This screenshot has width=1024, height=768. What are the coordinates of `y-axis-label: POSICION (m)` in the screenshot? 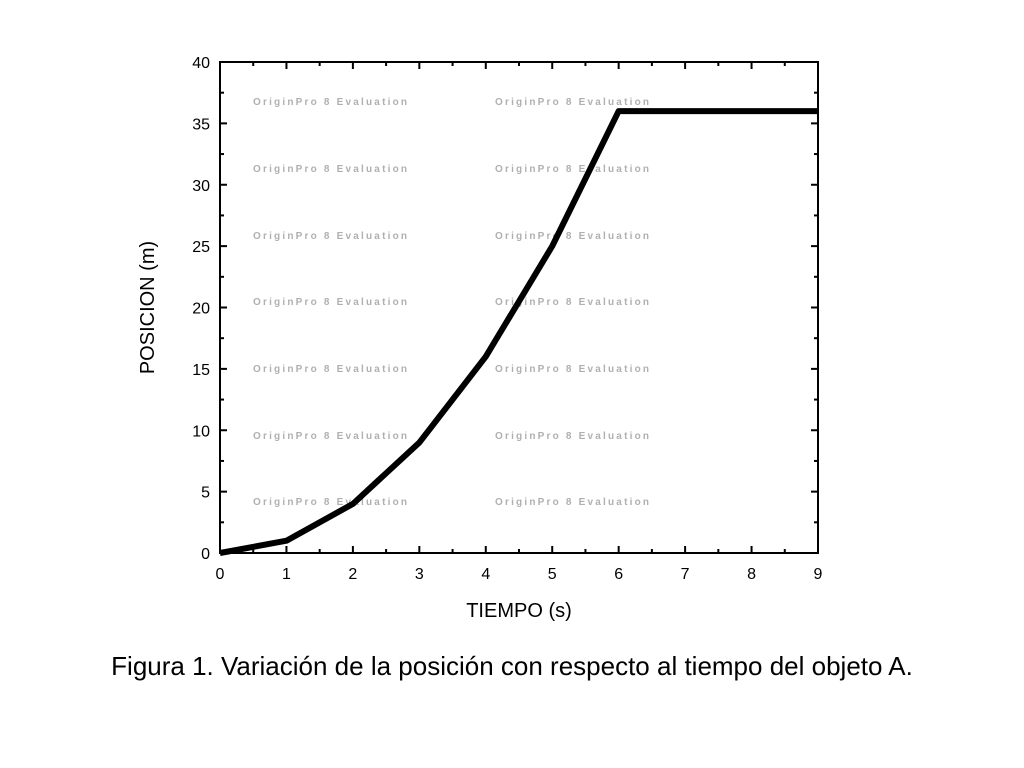 It's located at (148, 307).